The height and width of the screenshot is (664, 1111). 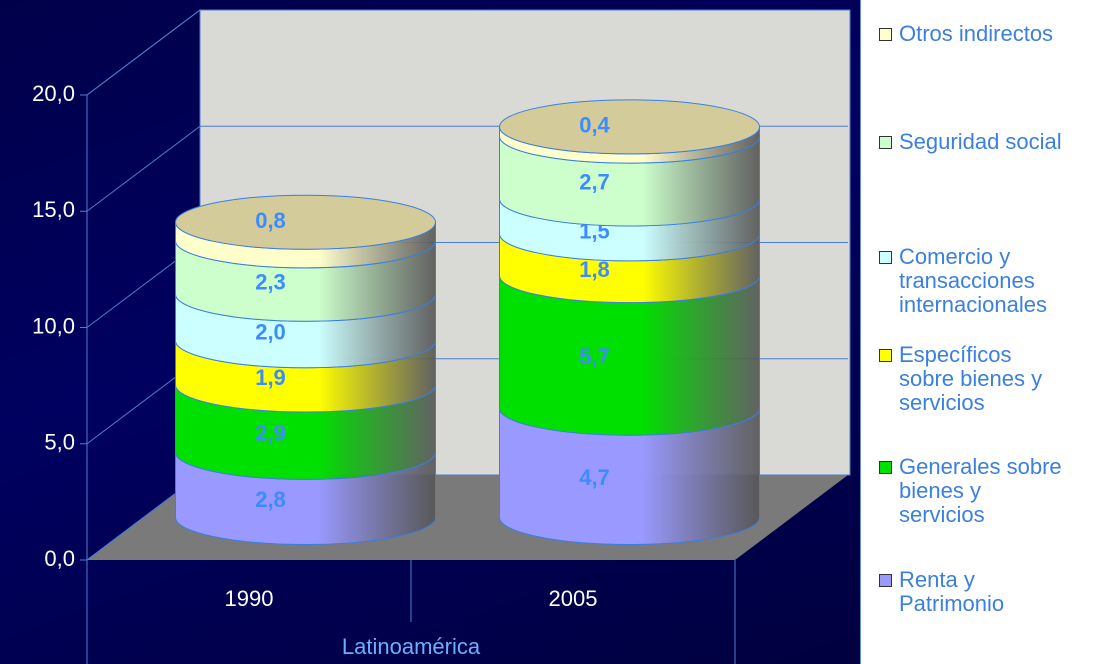 I want to click on value-label: 2,0, so click(x=270, y=332).